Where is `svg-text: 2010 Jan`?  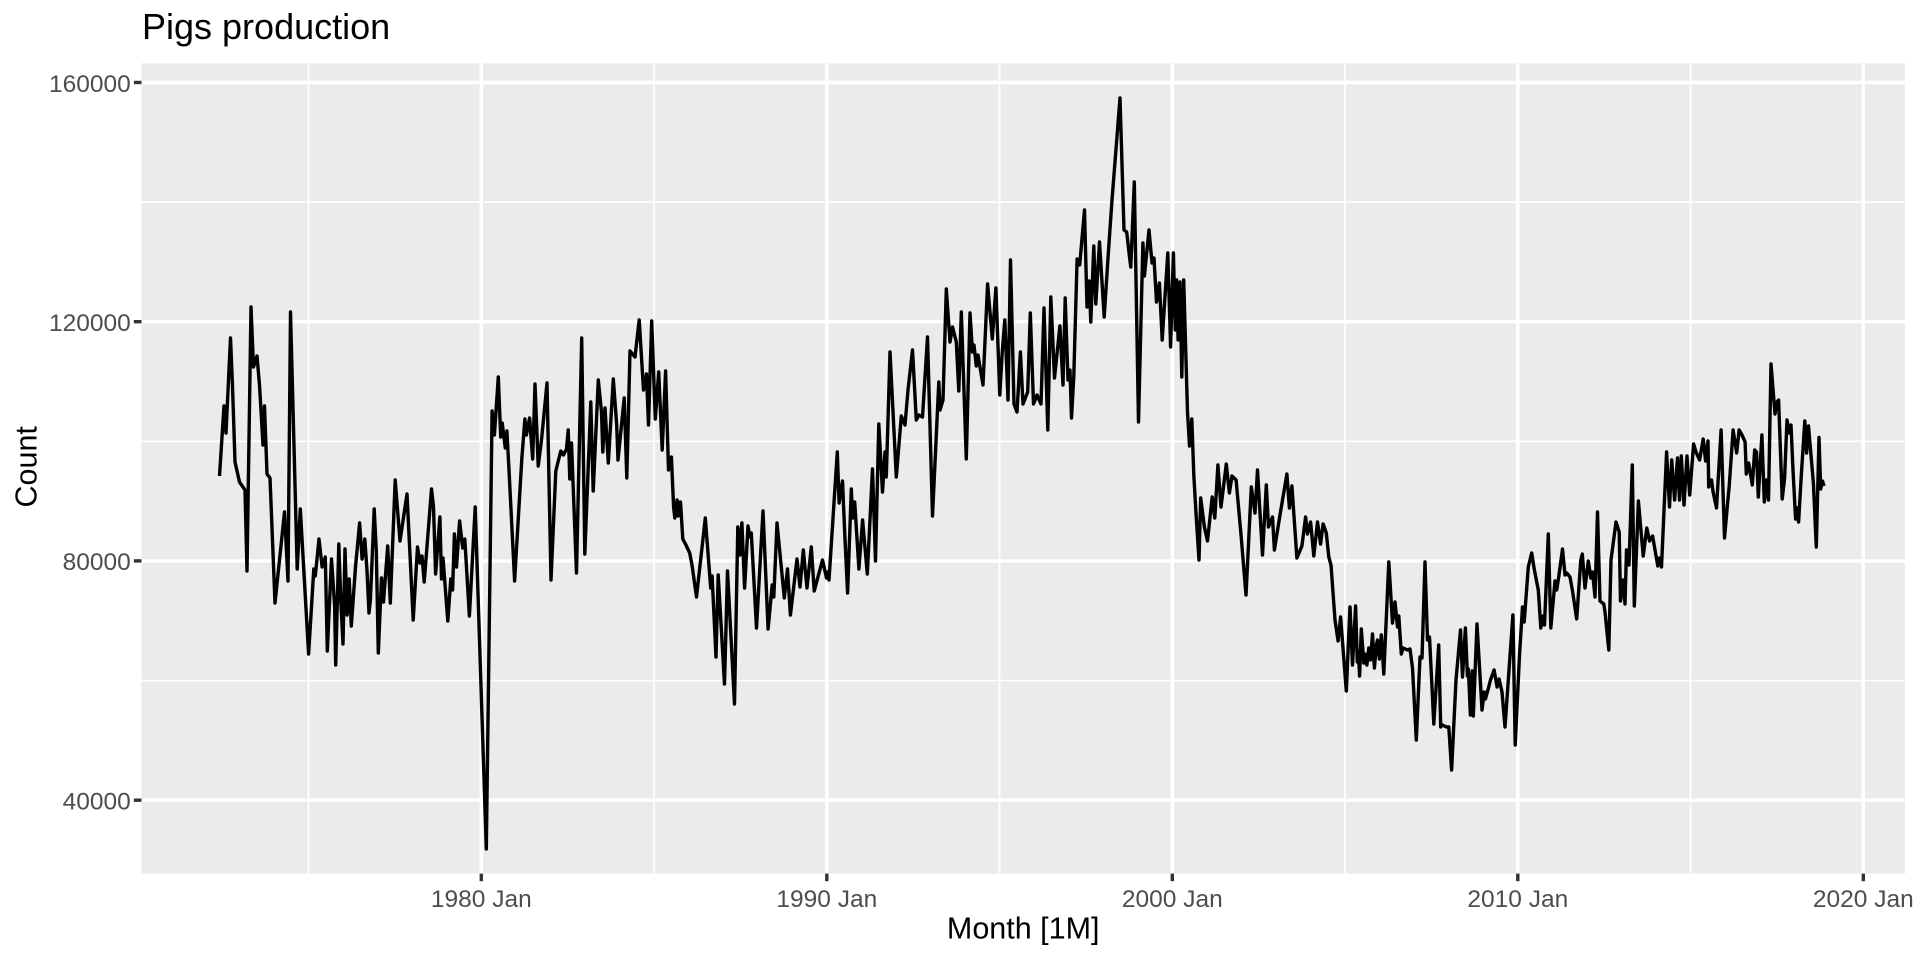 svg-text: 2010 Jan is located at coordinates (1517, 899).